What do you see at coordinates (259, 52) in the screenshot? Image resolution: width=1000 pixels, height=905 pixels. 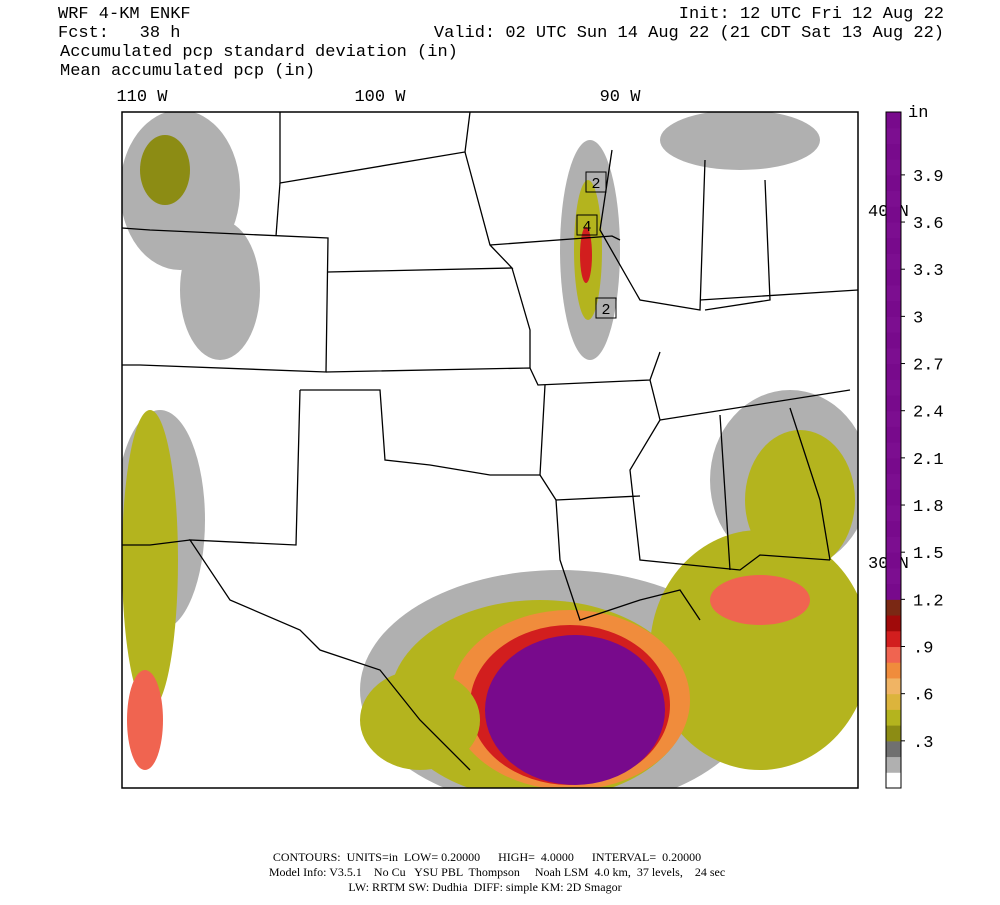 I see `field-name: Accumulated pcp standard deviation (in)` at bounding box center [259, 52].